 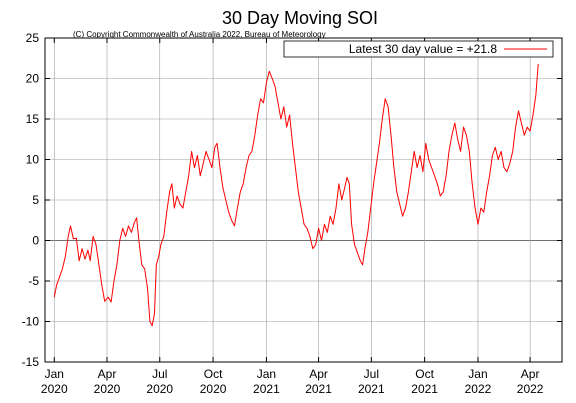 I want to click on legend-label: Latest 30 day value = +21.8, so click(x=423, y=49).